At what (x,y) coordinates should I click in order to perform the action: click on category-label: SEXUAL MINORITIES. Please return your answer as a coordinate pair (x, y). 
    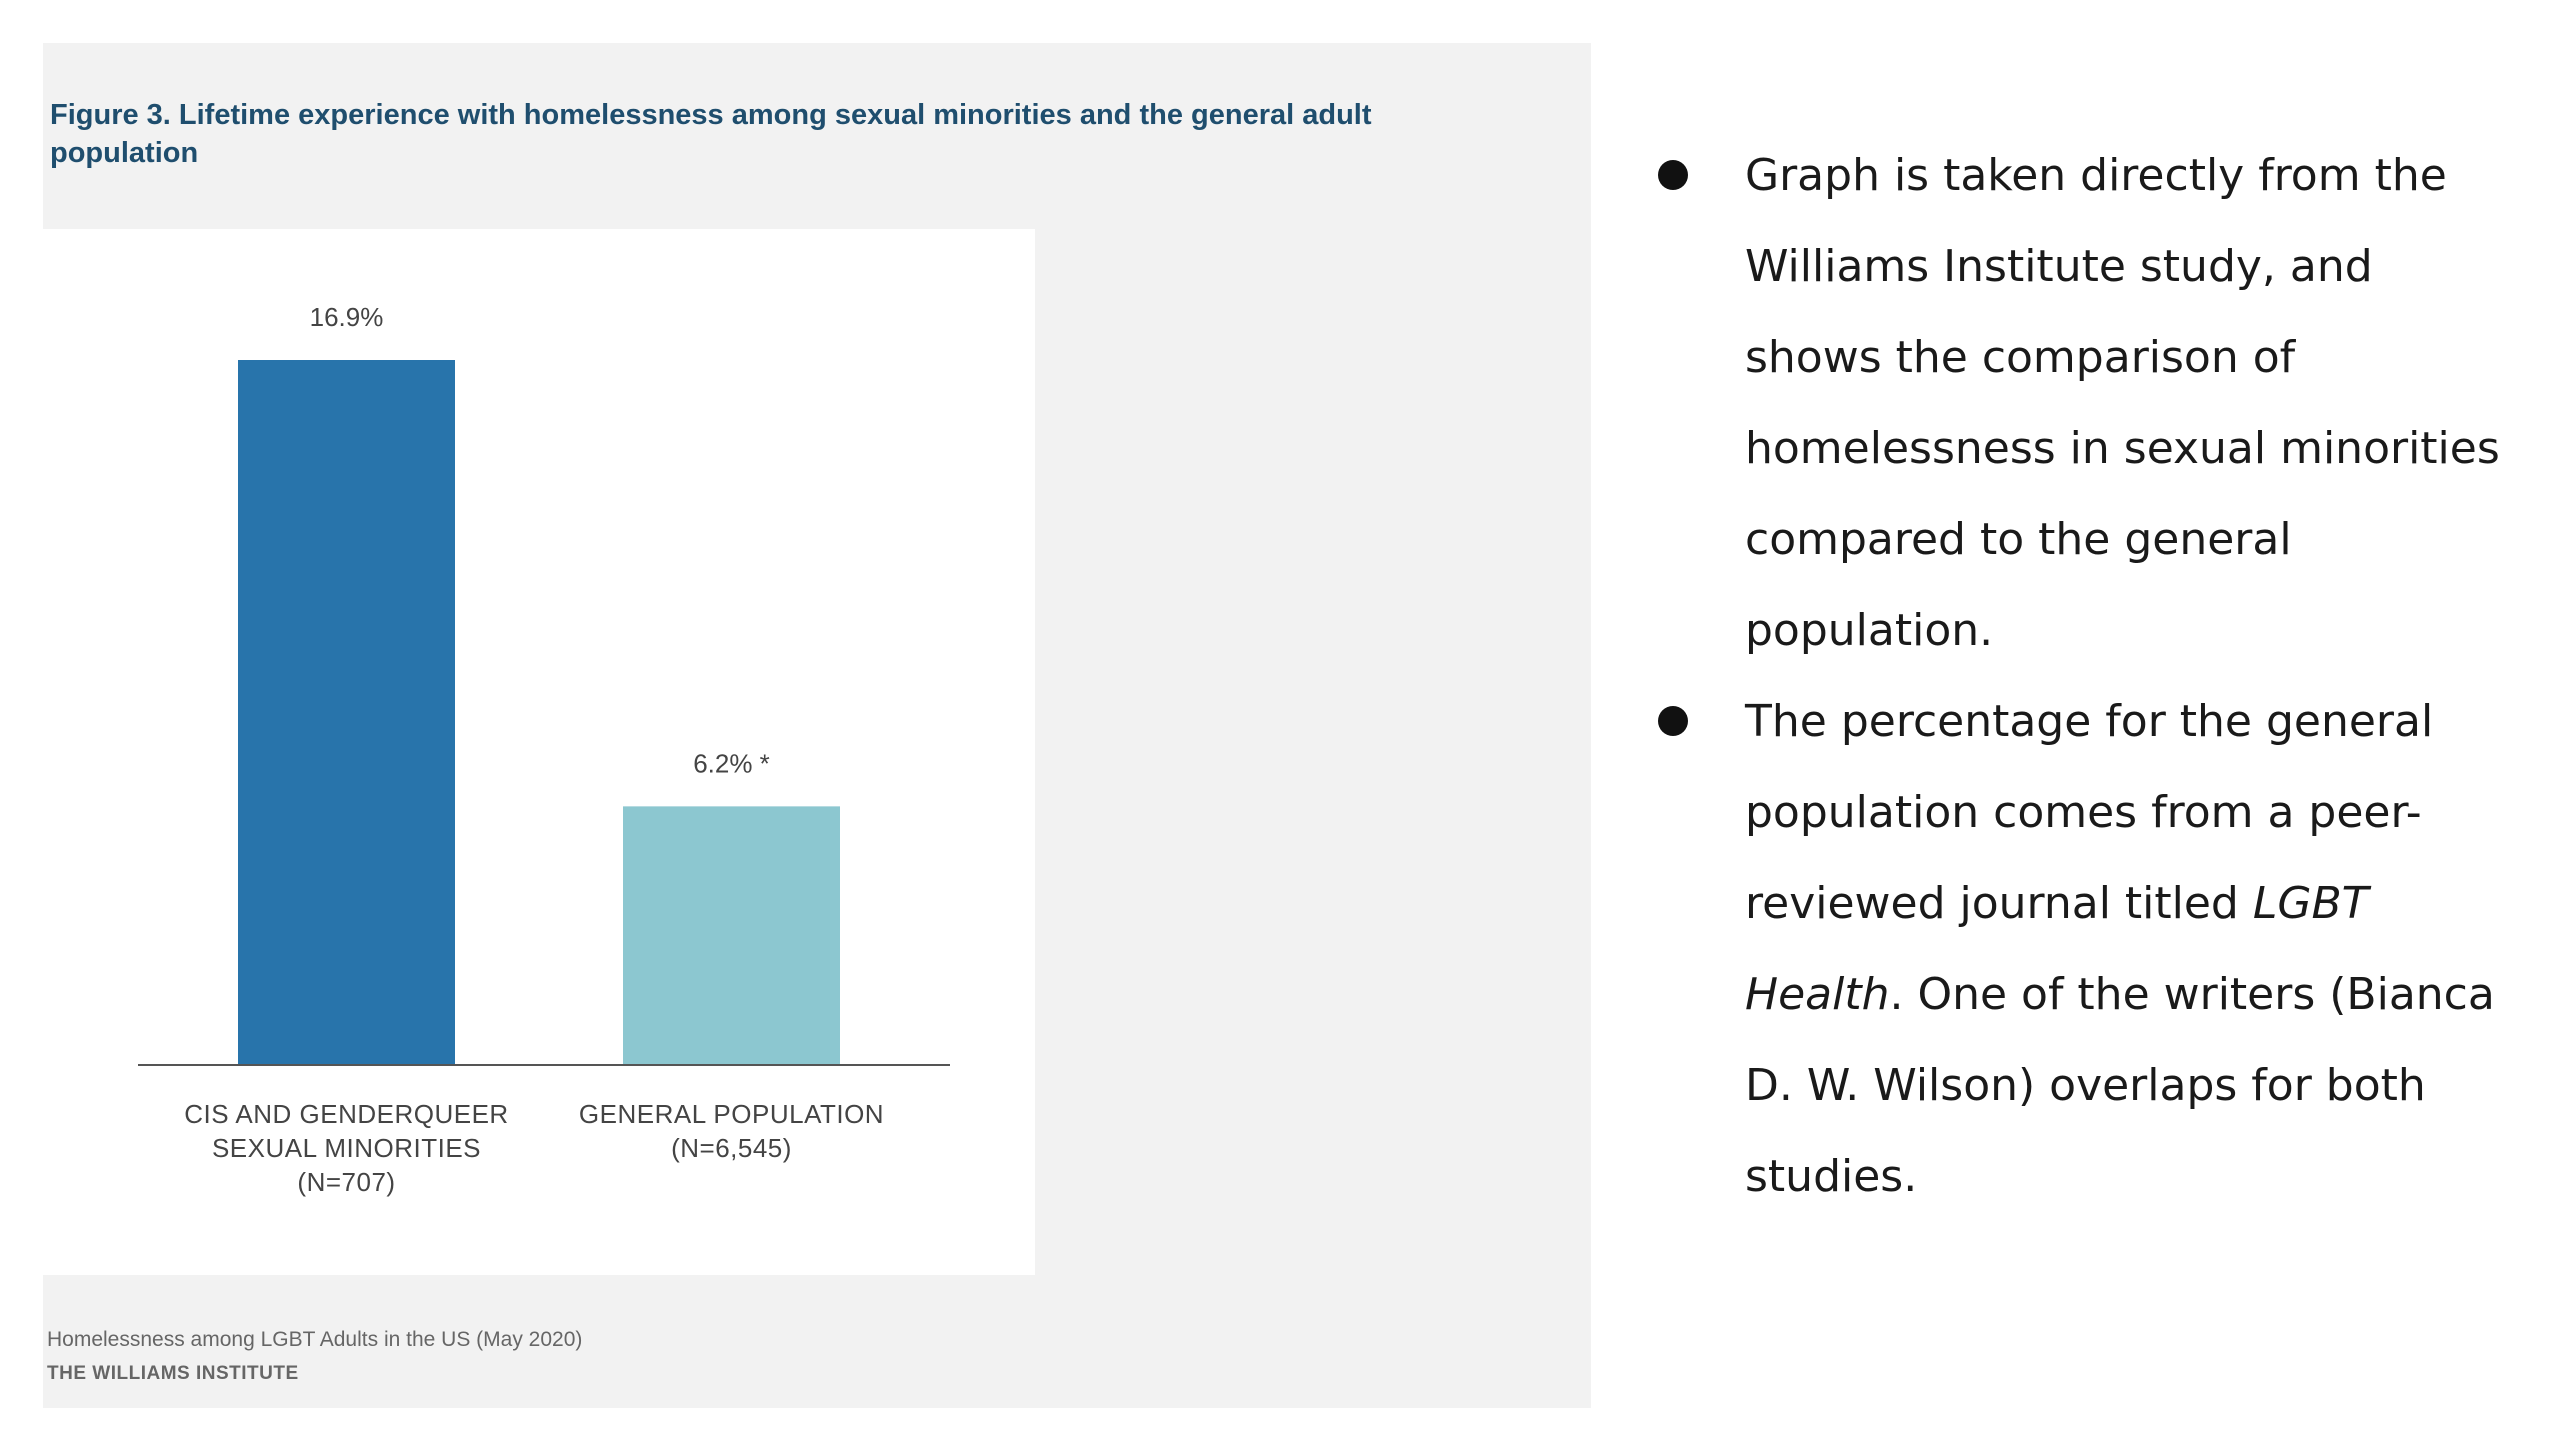
    Looking at the image, I should click on (346, 1148).